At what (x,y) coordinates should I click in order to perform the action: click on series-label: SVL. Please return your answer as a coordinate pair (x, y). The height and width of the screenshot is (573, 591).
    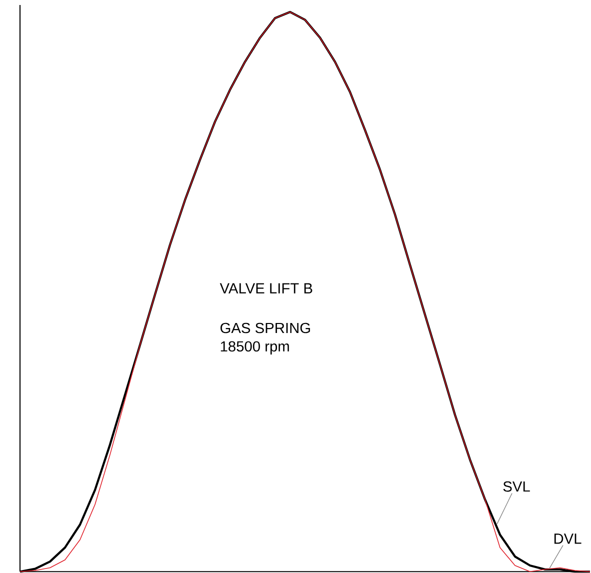
    Looking at the image, I should click on (516, 486).